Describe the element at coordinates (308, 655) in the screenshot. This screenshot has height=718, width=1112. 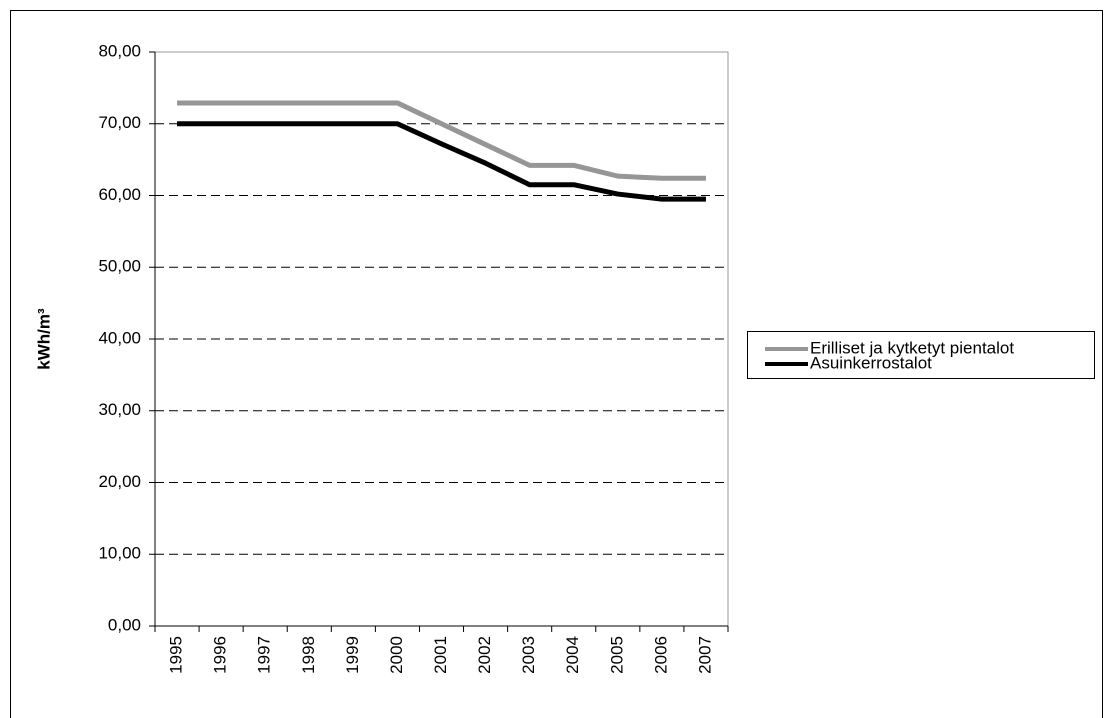
I see `x-tick-label: 1998` at that location.